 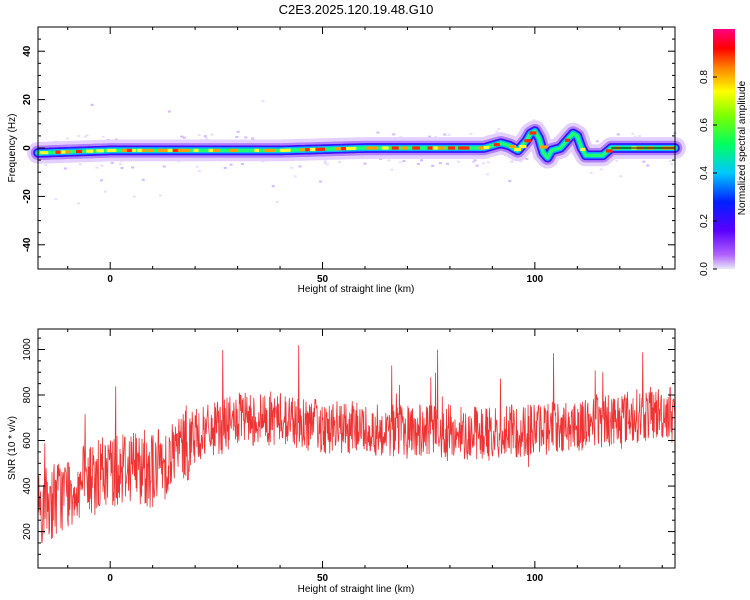 I want to click on spectrogram-ytick-label: 20, so click(x=27, y=100).